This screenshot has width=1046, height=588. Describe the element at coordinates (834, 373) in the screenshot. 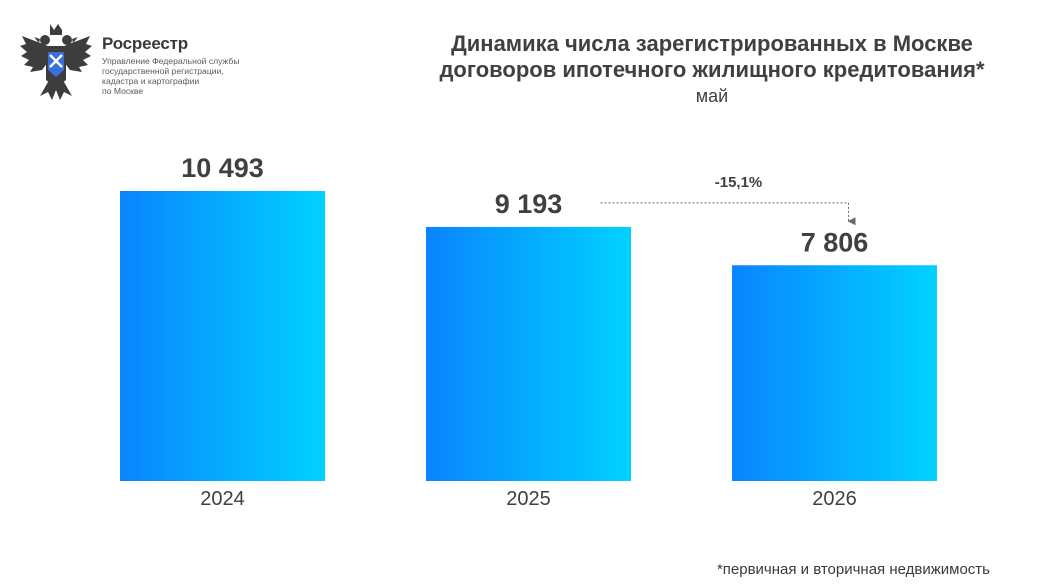

I see `bar-2026` at that location.